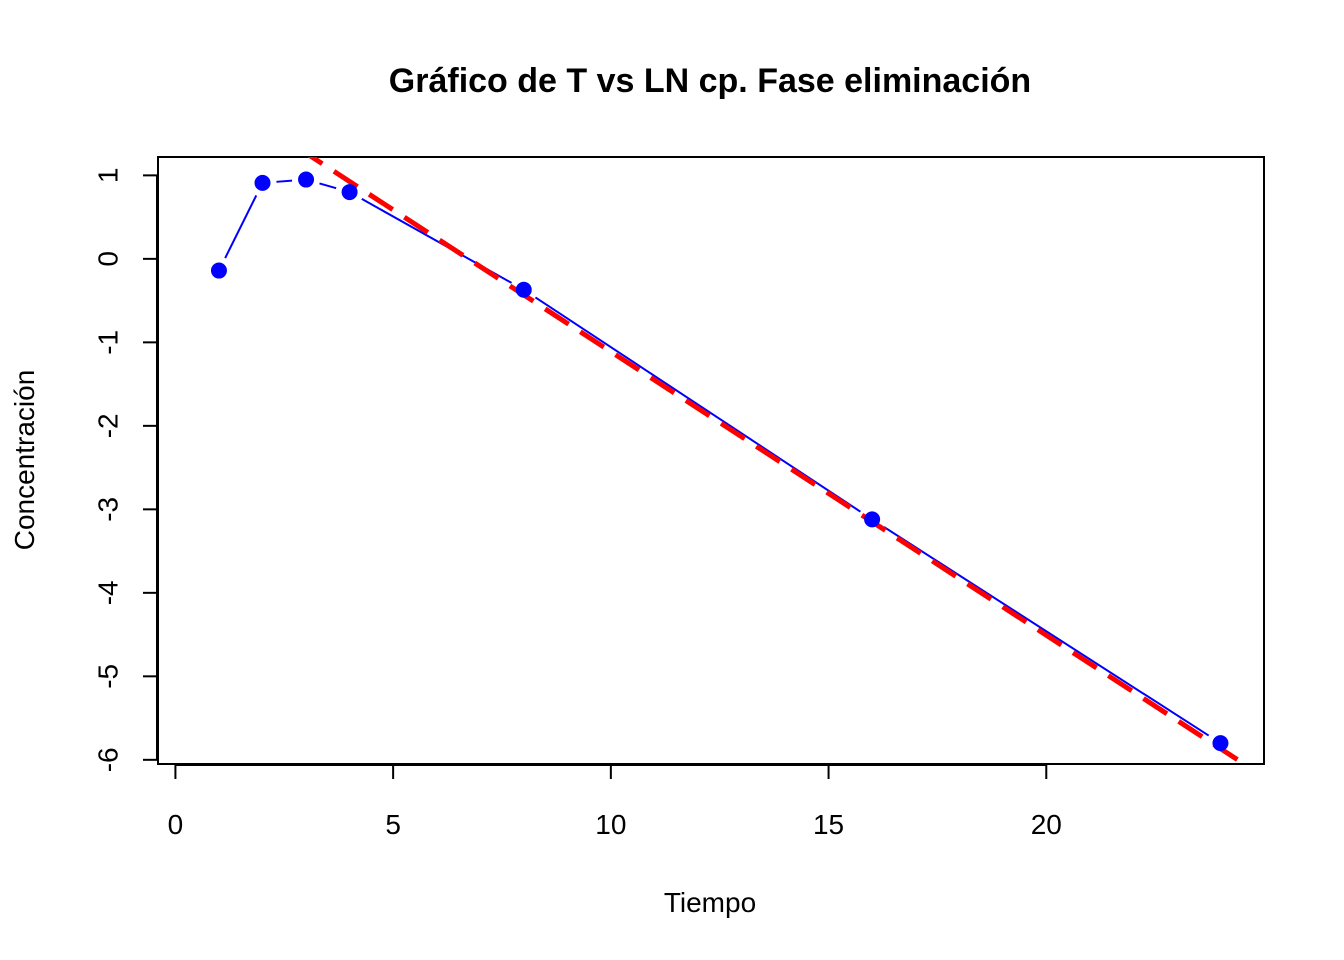  I want to click on y-axis: 1 0 -1 -2 -3 -4 -5 -6, so click(125, 470).